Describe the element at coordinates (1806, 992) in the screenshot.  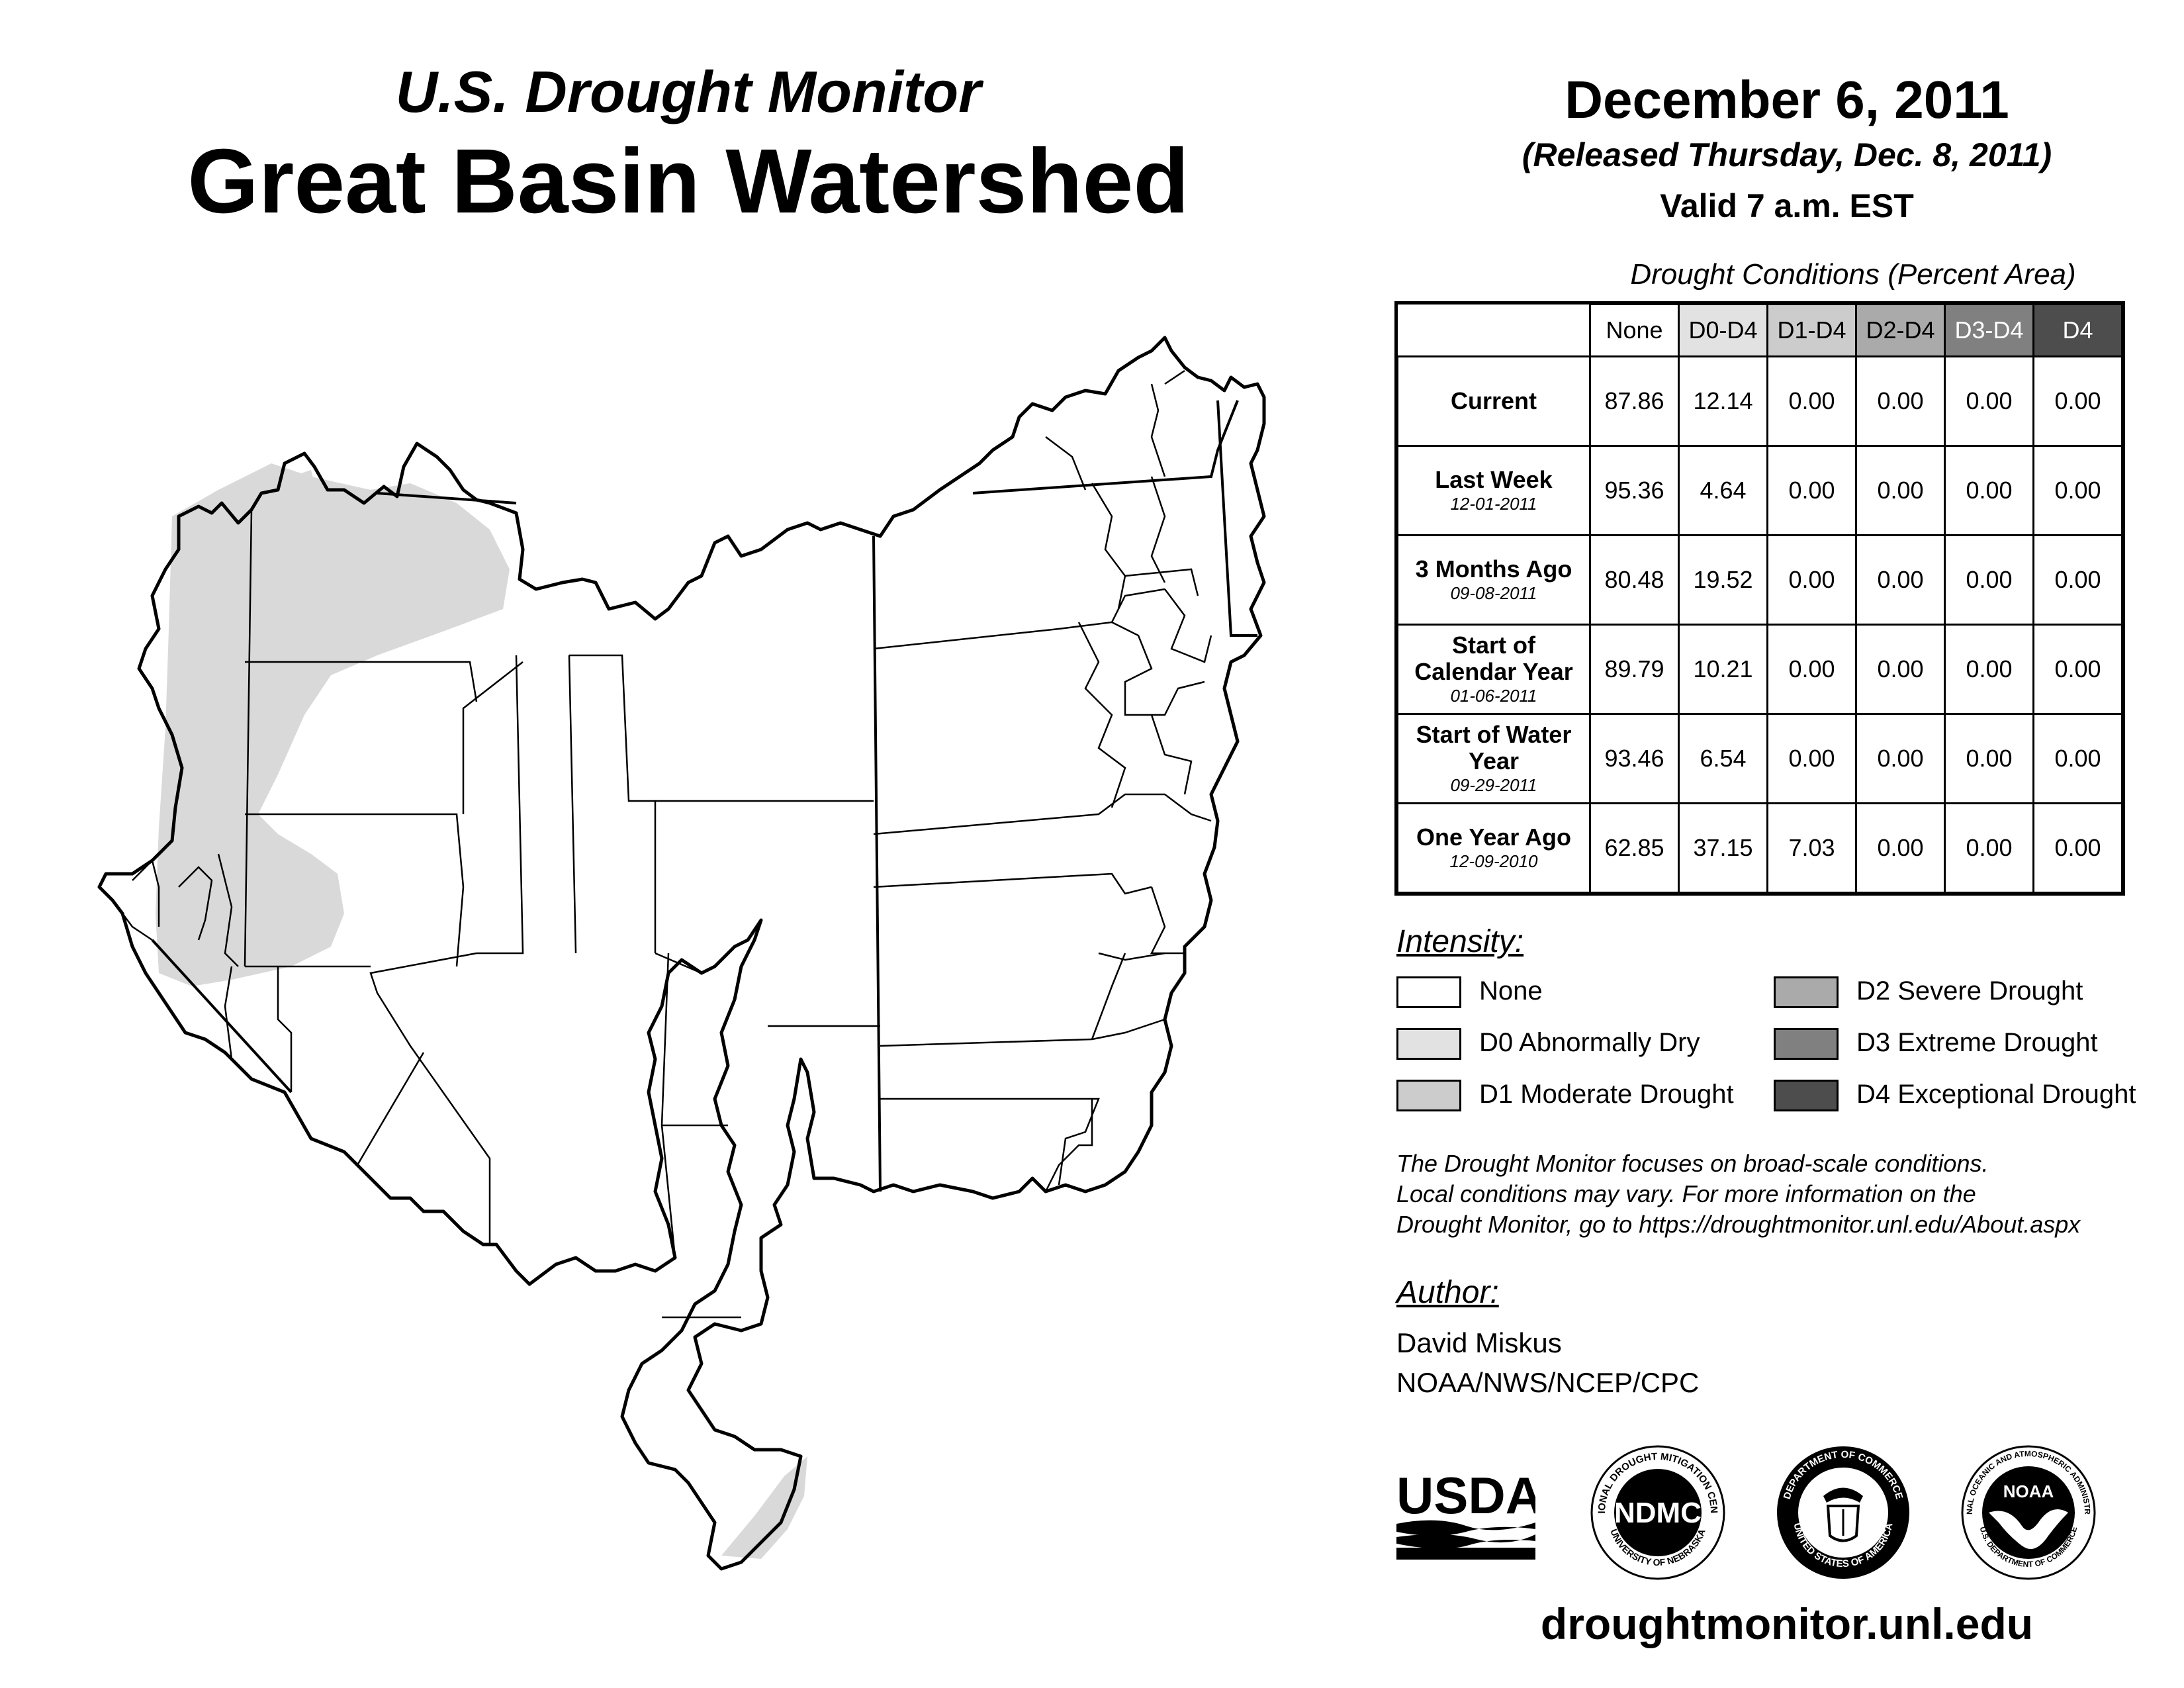
I see `legend-swatch-d2` at that location.